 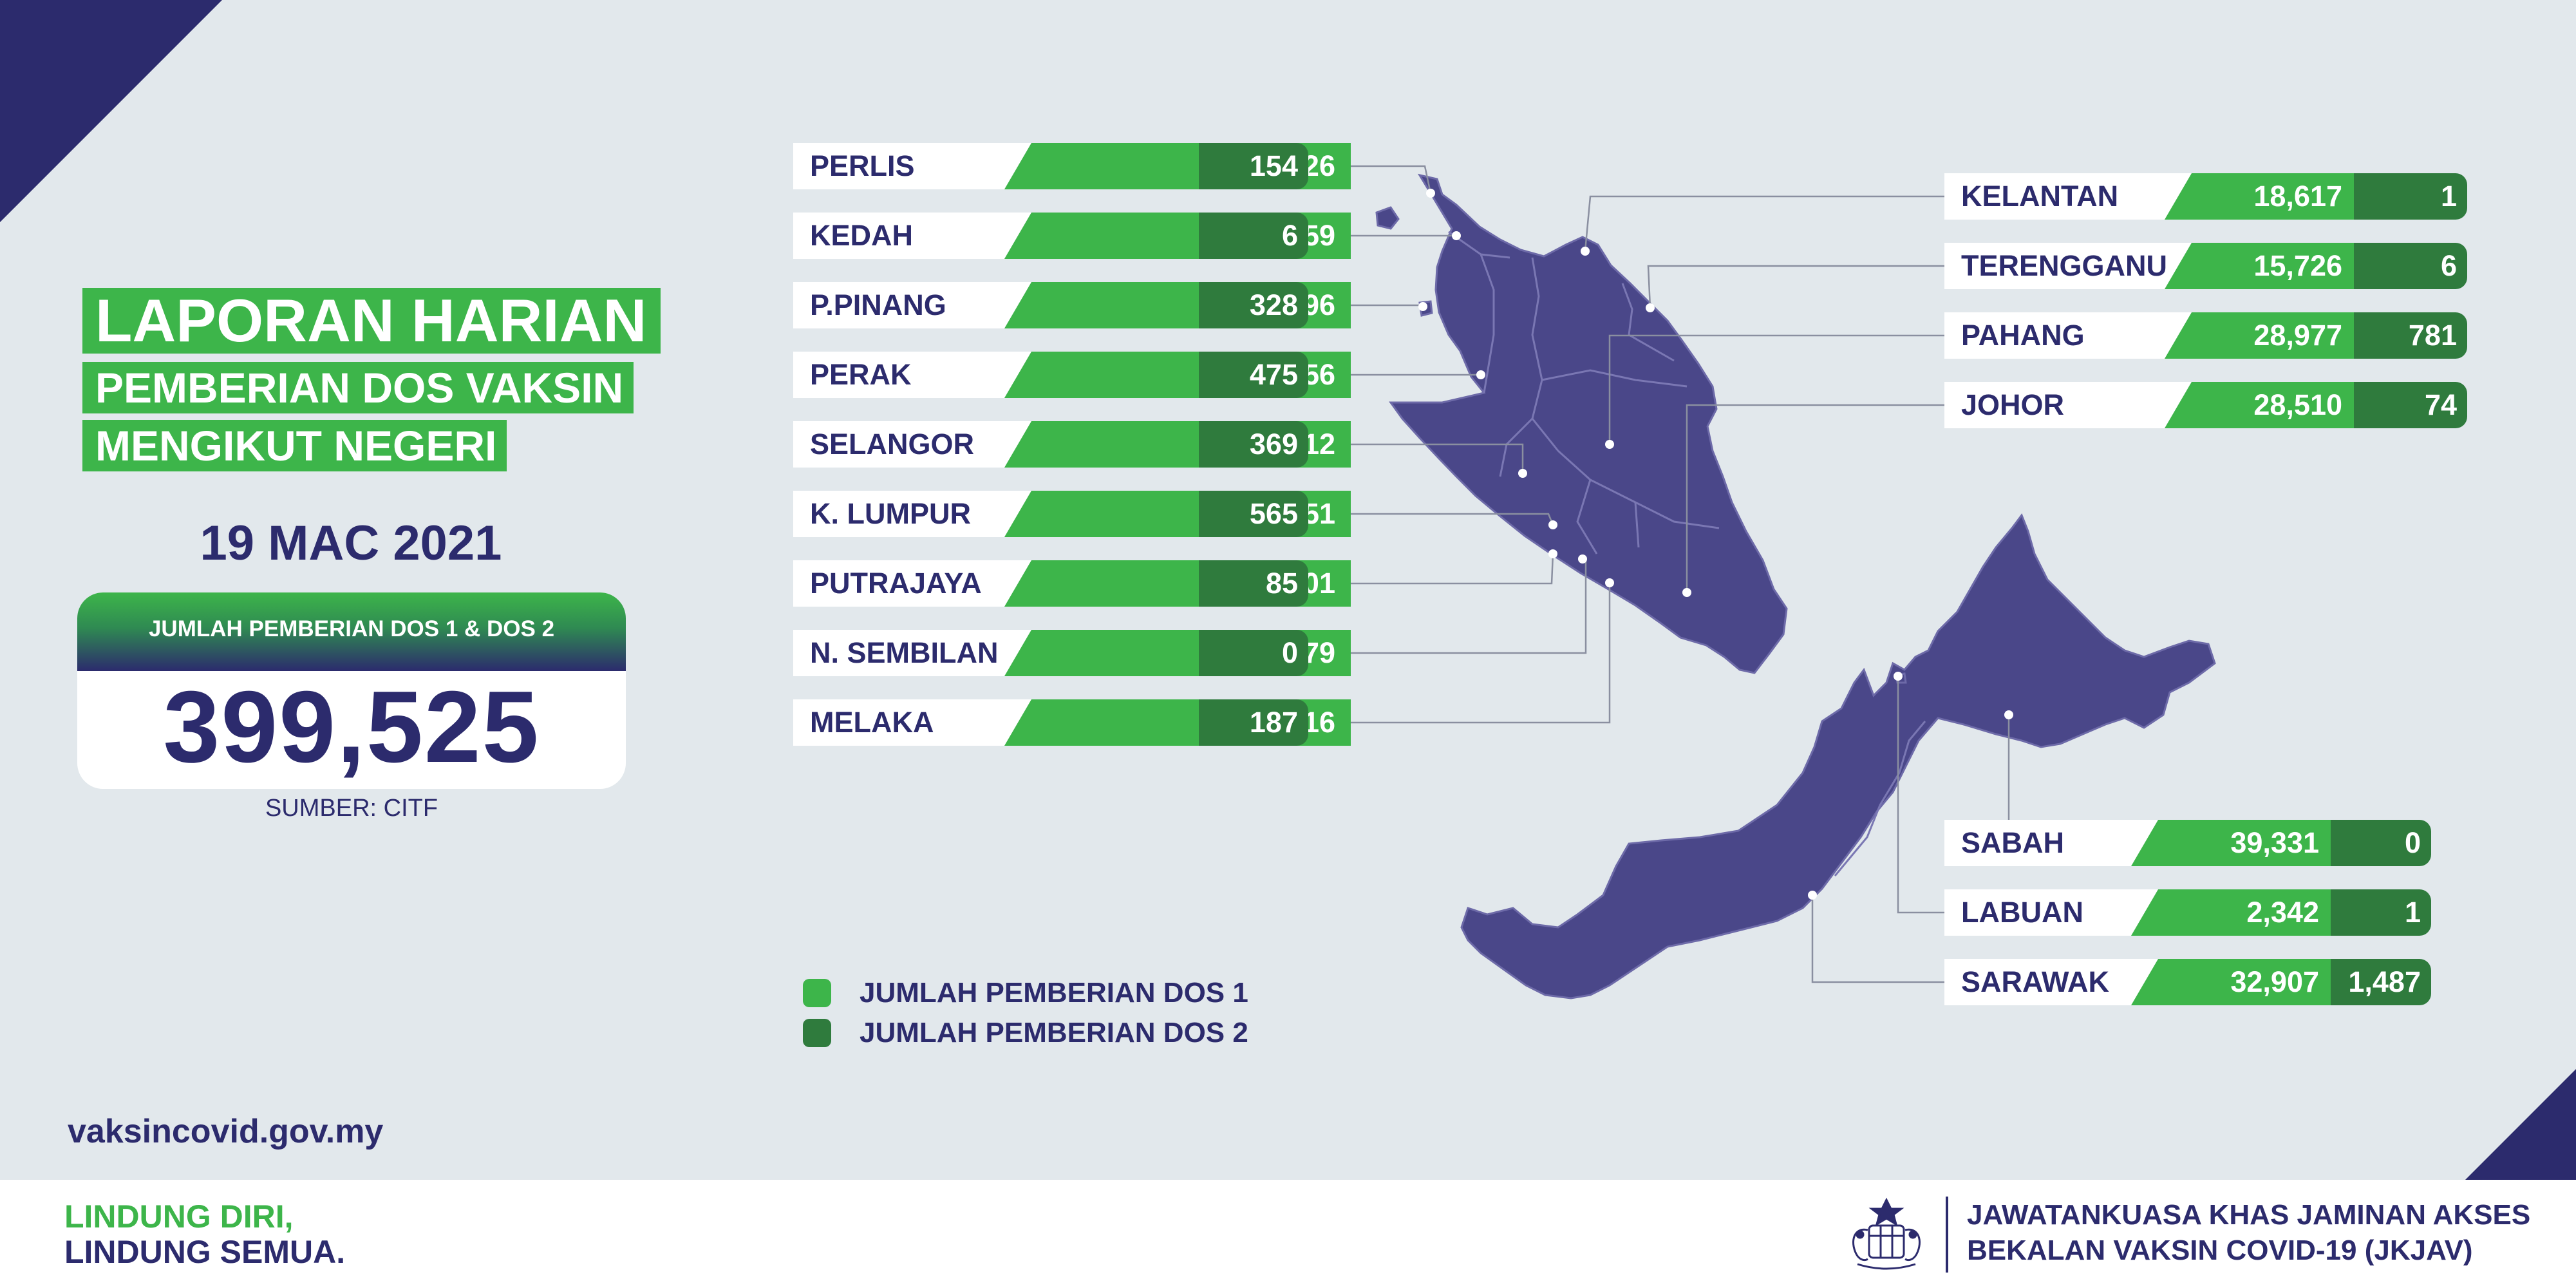 I want to click on malaysia-coat-of-arms-icon, so click(x=1886, y=1233).